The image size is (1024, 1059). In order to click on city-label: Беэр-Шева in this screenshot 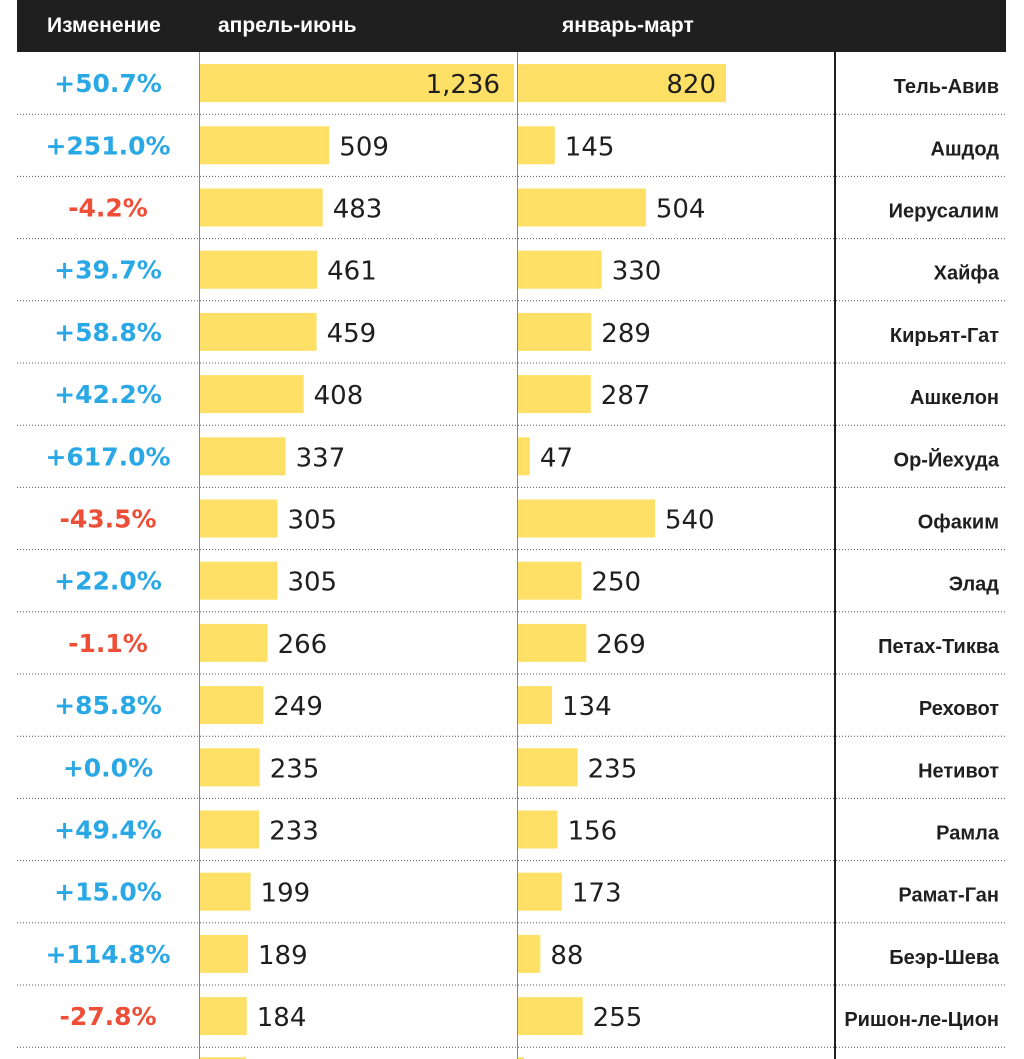, I will do `click(944, 958)`.